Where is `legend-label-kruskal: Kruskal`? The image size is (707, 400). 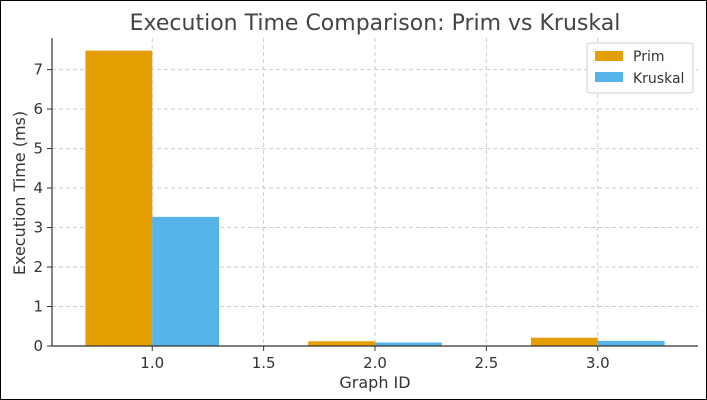
legend-label-kruskal: Kruskal is located at coordinates (658, 79).